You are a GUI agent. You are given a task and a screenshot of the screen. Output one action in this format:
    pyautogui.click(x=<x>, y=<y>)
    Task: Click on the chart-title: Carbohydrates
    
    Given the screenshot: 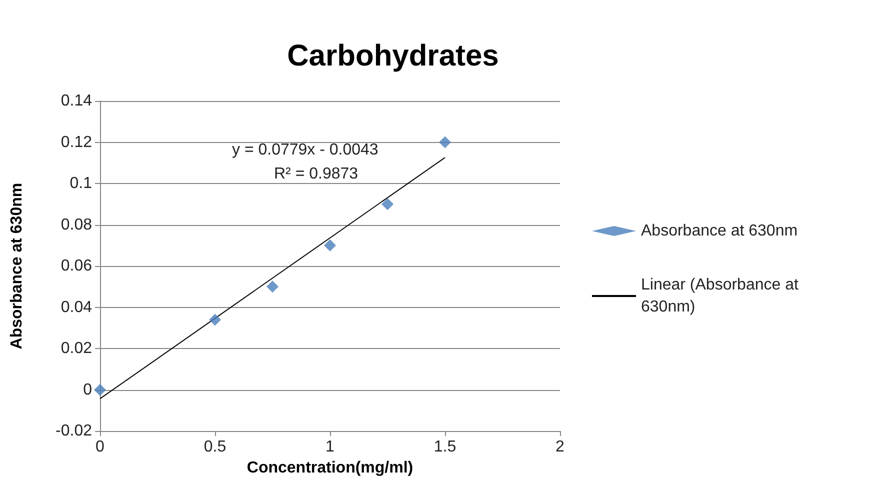 What is the action you would take?
    pyautogui.click(x=393, y=56)
    